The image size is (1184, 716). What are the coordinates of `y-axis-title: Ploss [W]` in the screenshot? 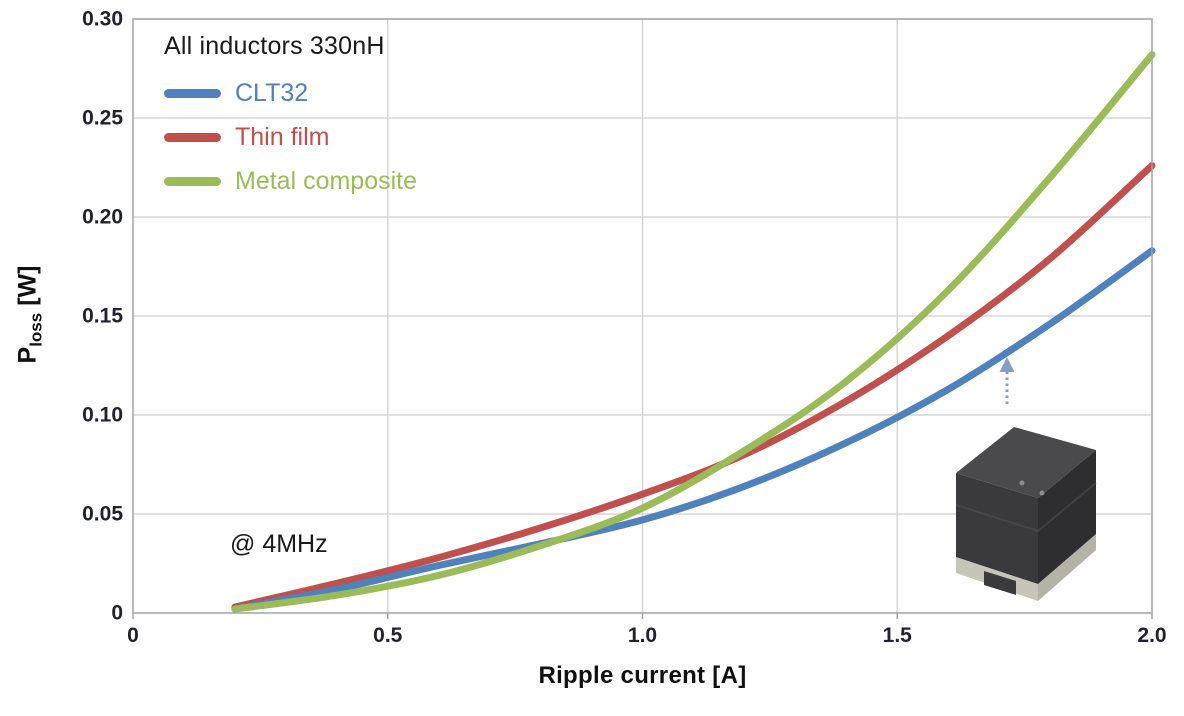 It's located at (30, 315).